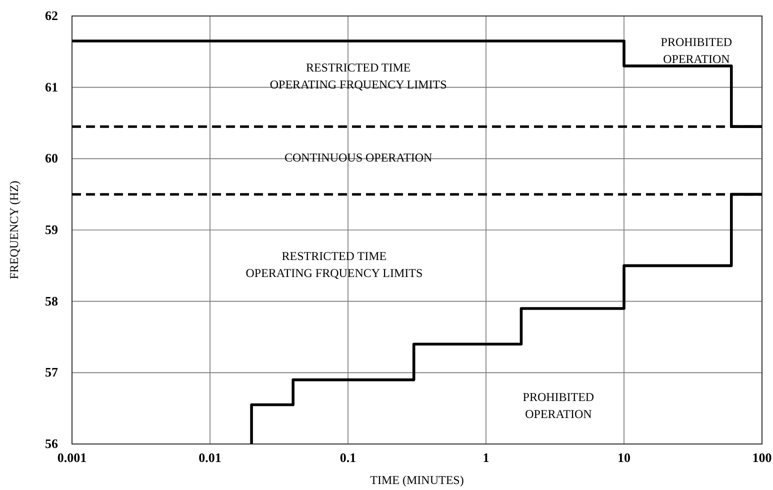  What do you see at coordinates (51, 443) in the screenshot?
I see `y-tick-label: 56` at bounding box center [51, 443].